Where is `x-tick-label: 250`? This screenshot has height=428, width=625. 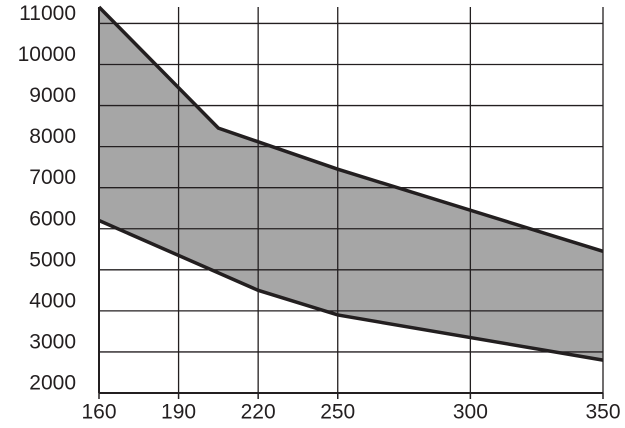
x-tick-label: 250 is located at coordinates (337, 412).